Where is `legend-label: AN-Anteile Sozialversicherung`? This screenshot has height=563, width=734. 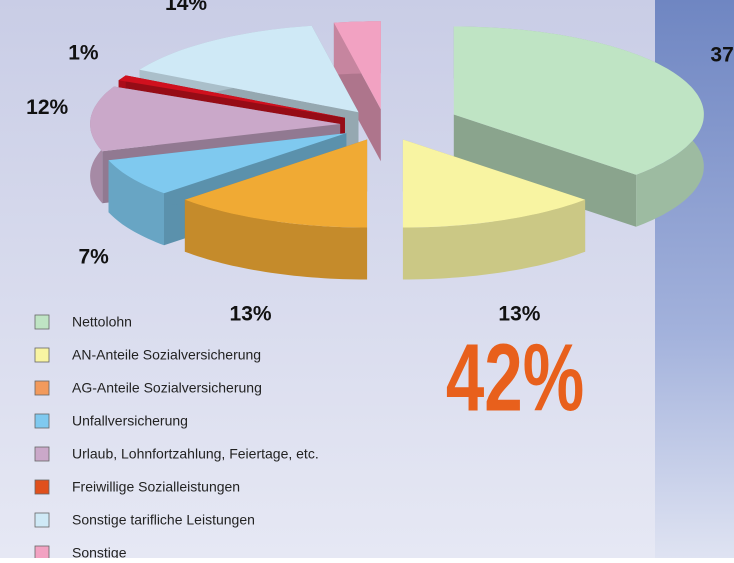 legend-label: AN-Anteile Sozialversicherung is located at coordinates (166, 355).